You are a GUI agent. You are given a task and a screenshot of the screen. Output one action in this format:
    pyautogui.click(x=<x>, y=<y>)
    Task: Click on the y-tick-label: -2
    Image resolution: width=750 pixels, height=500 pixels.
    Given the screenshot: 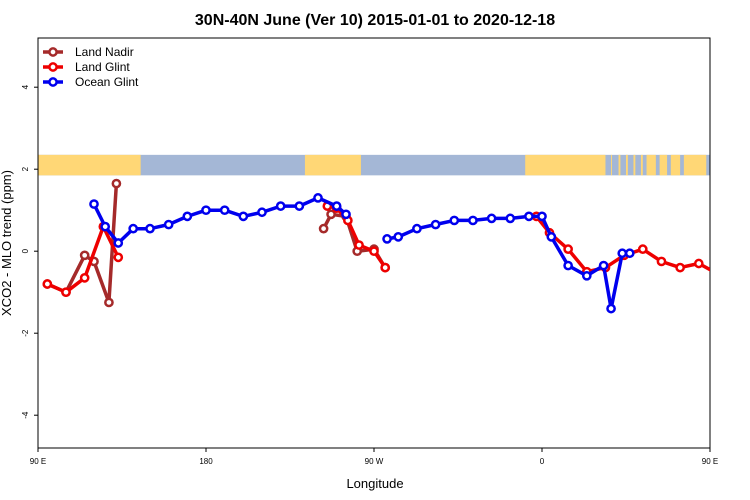 What is the action you would take?
    pyautogui.click(x=25, y=333)
    